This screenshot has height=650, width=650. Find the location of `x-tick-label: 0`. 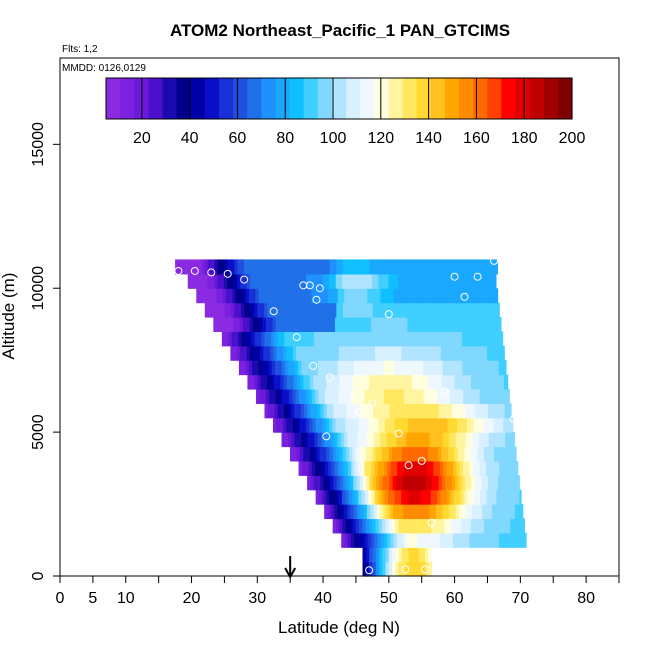

x-tick-label: 0 is located at coordinates (60, 598).